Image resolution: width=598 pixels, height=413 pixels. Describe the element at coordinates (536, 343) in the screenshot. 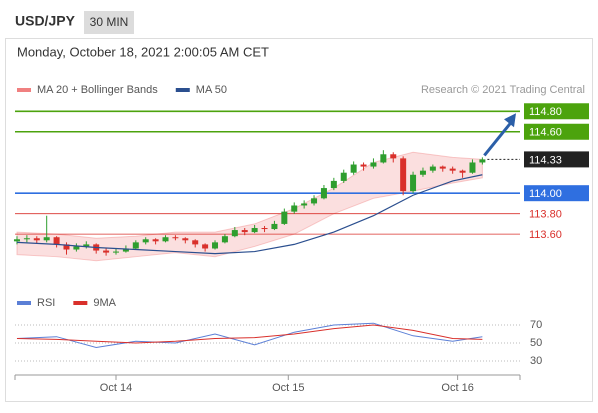

I see `y-tick-label: 50` at that location.